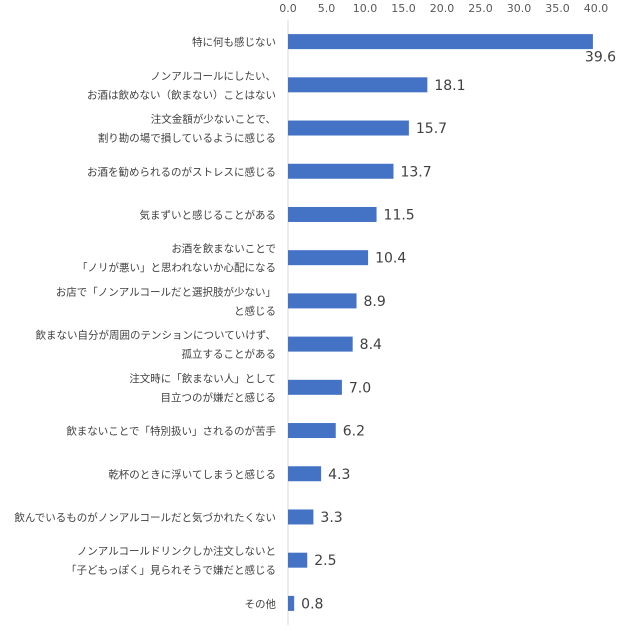  What do you see at coordinates (192, 474) in the screenshot?
I see `category-label: 乾杯のときに浮いてしまうと感じる` at bounding box center [192, 474].